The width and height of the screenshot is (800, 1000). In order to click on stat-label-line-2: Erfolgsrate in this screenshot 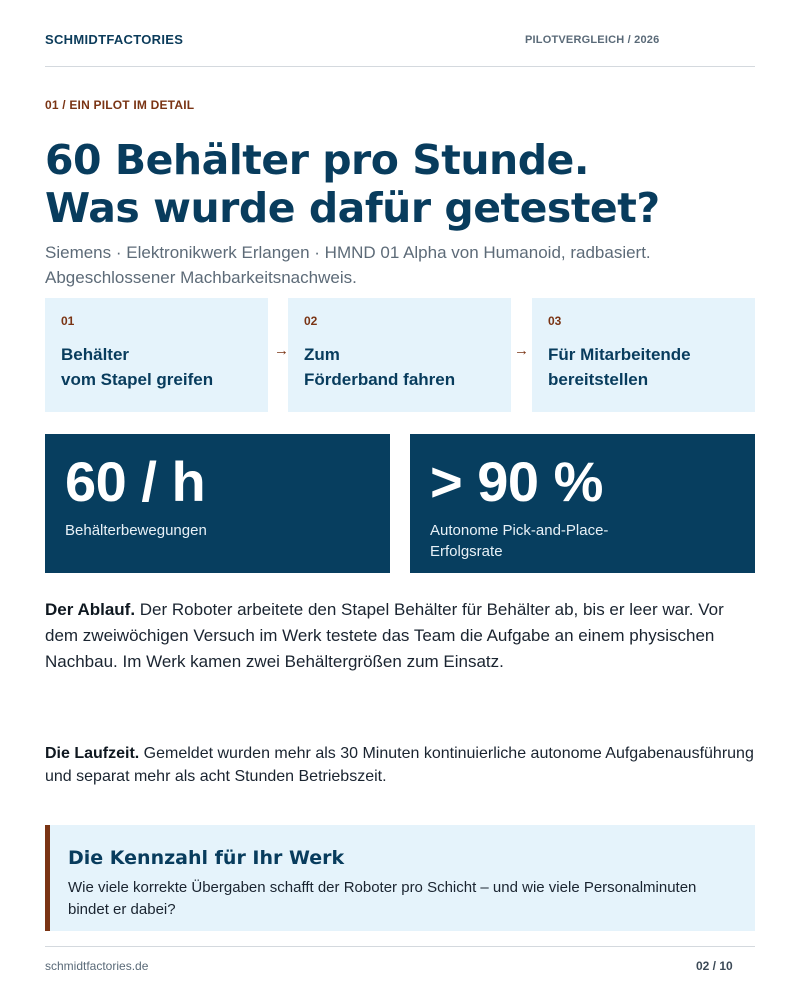, I will do `click(466, 551)`.